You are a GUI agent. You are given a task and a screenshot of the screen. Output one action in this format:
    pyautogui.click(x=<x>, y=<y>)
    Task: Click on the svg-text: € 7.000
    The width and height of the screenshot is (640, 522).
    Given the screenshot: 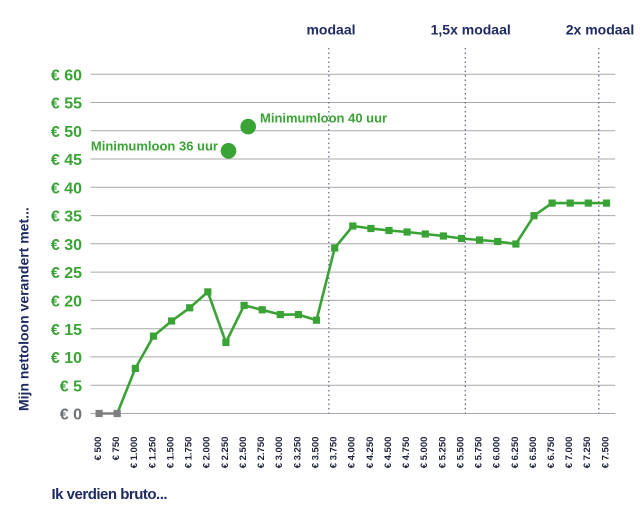 What is the action you would take?
    pyautogui.click(x=569, y=453)
    